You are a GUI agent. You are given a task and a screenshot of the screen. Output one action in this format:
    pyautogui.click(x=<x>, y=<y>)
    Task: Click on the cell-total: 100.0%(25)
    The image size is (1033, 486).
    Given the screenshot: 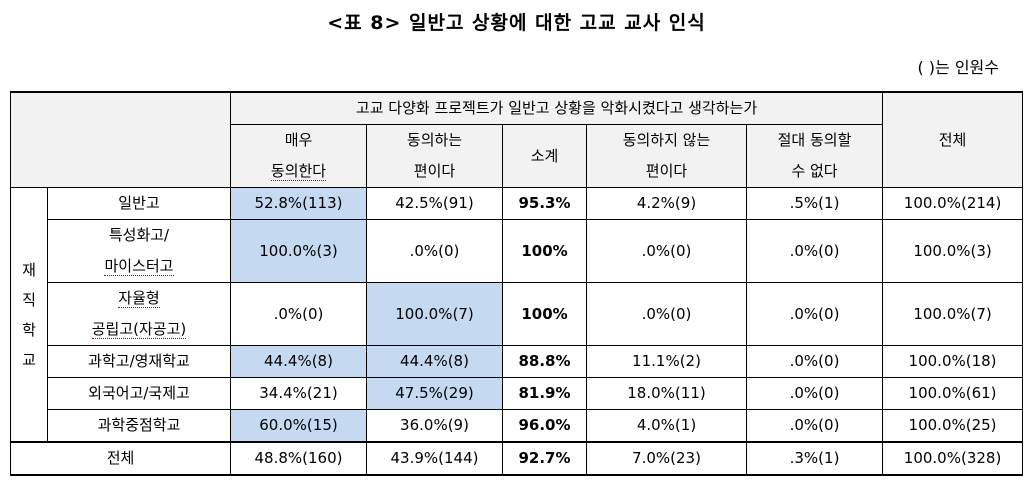 What is the action you would take?
    pyautogui.click(x=953, y=426)
    